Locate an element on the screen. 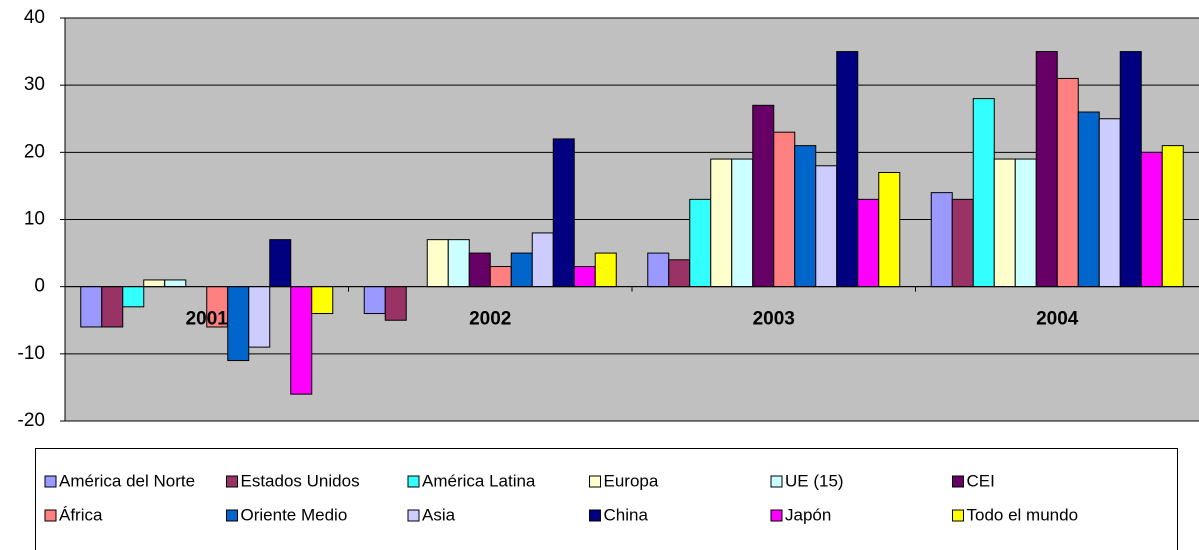  y-tick-label: -10 is located at coordinates (31, 353).